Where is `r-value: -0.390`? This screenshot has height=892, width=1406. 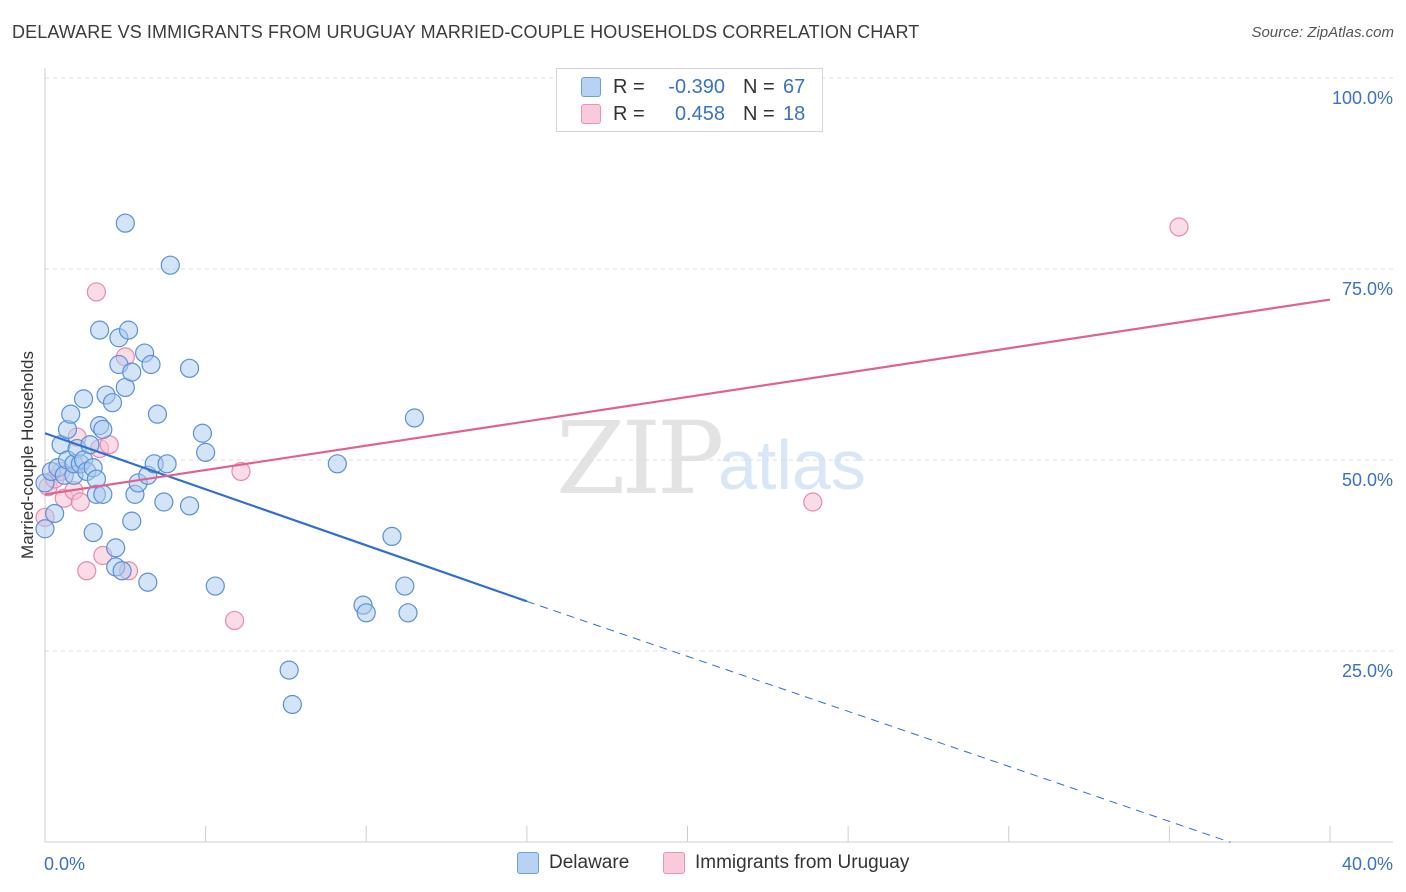 r-value: -0.390 is located at coordinates (696, 86).